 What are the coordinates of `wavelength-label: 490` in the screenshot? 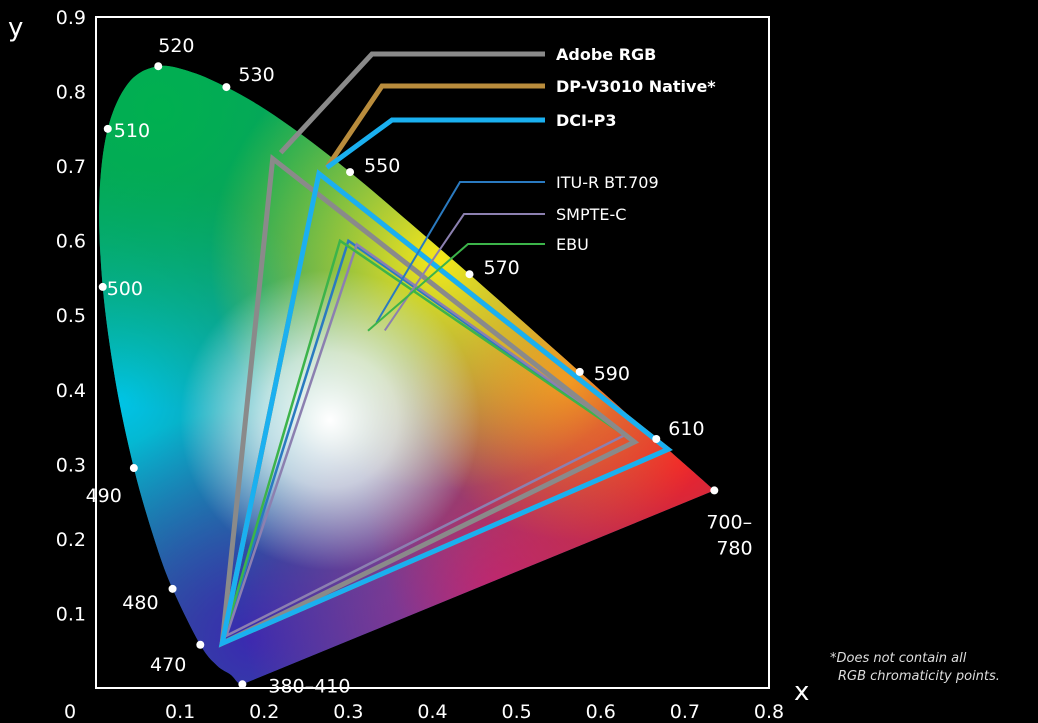 It's located at (104, 496).